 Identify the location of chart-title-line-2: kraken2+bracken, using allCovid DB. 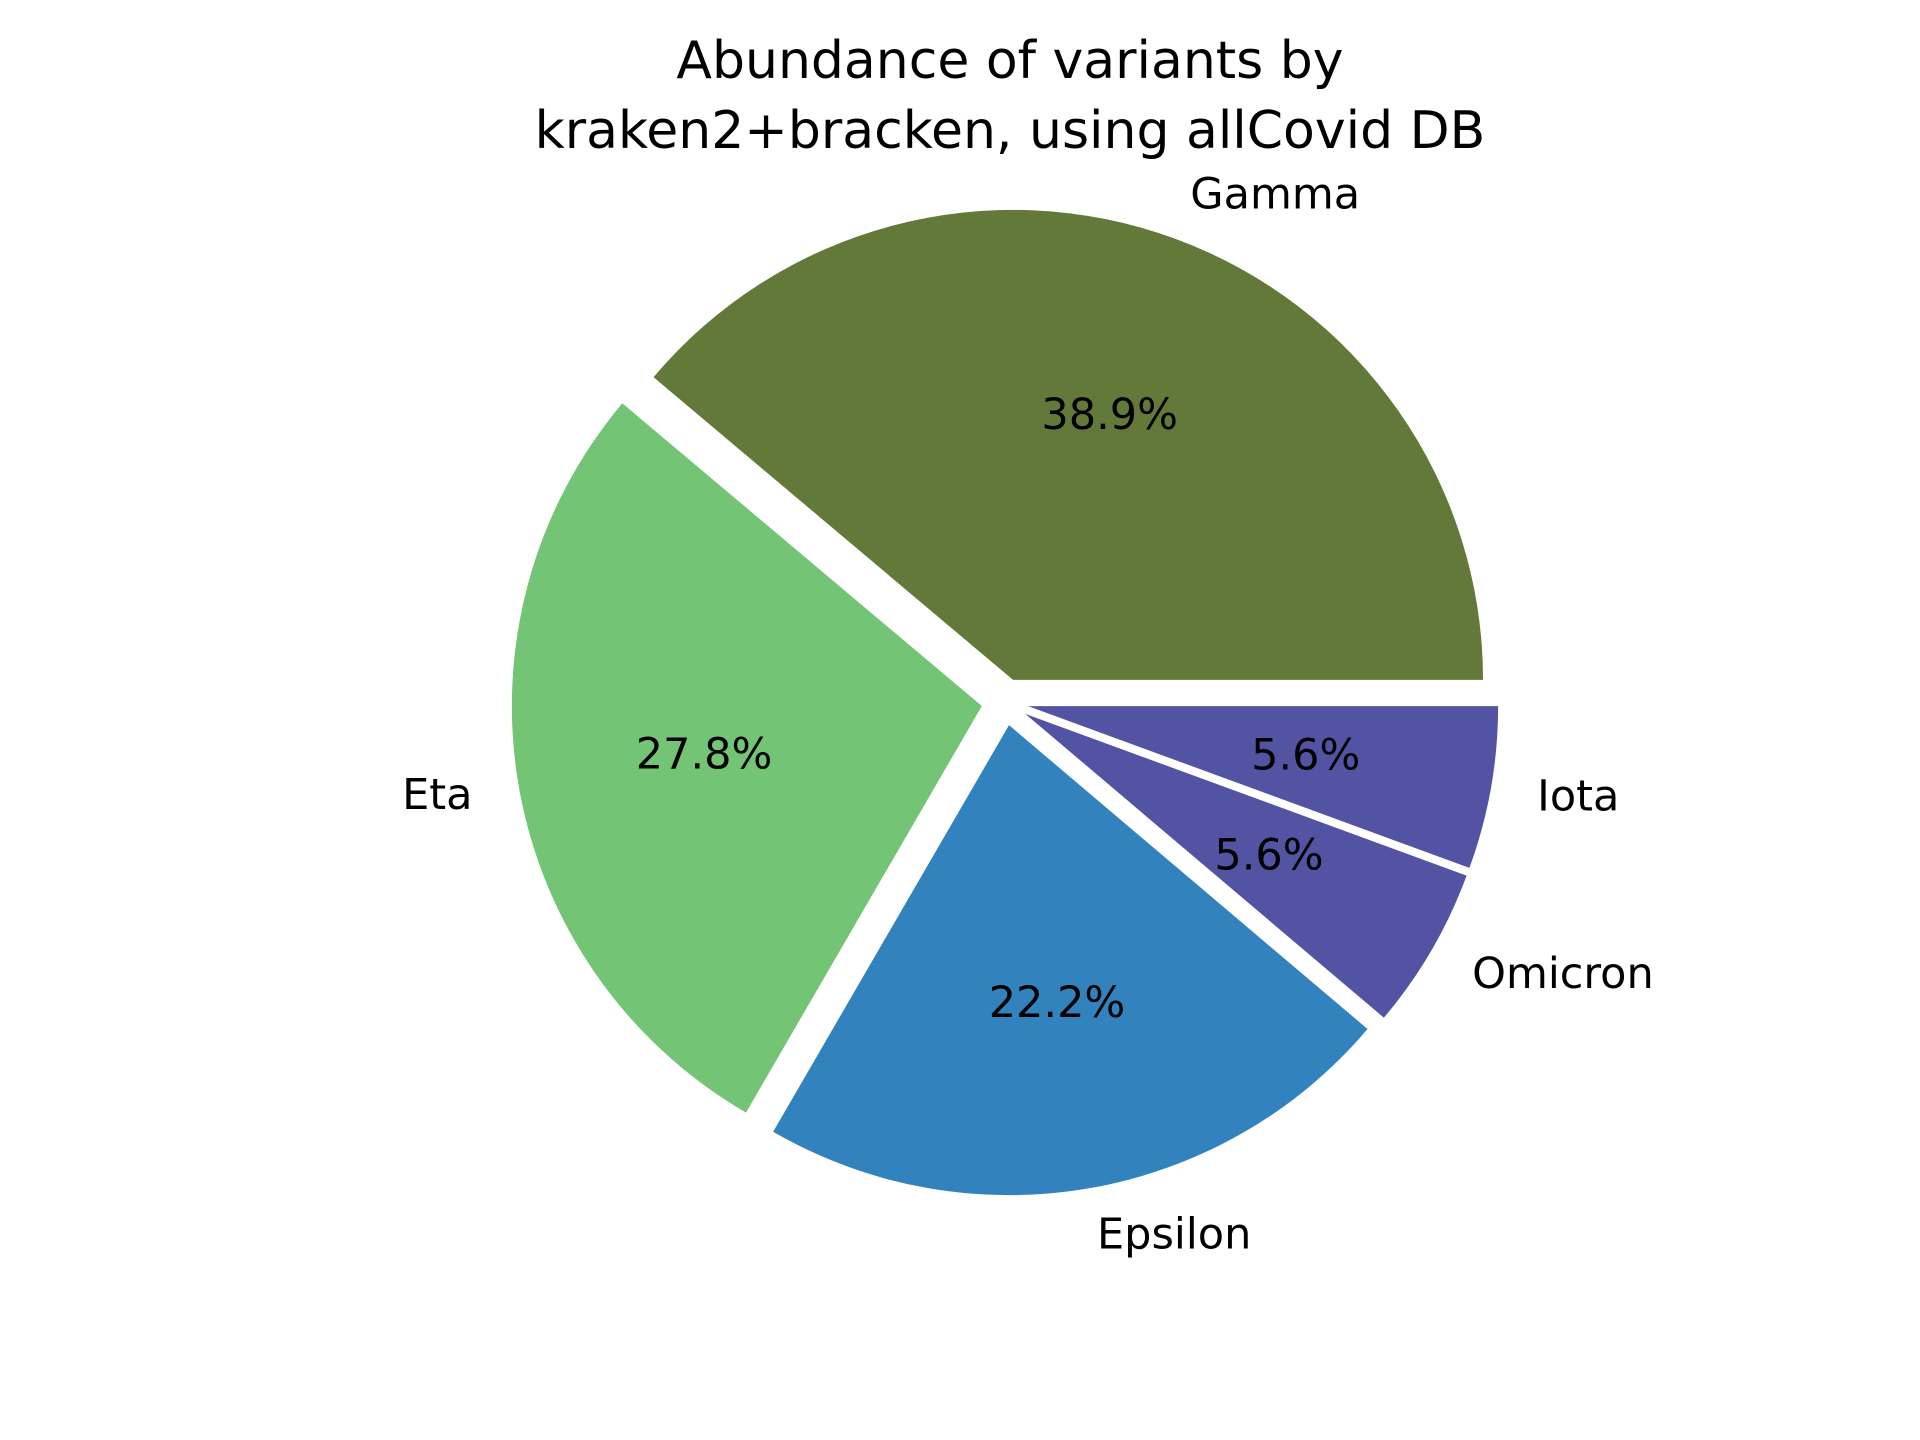
(1010, 131).